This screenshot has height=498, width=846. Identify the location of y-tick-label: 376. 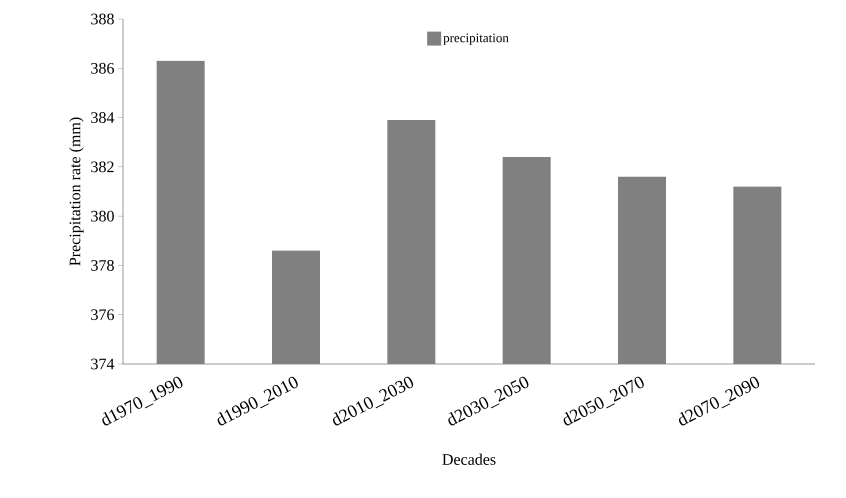
(102, 314).